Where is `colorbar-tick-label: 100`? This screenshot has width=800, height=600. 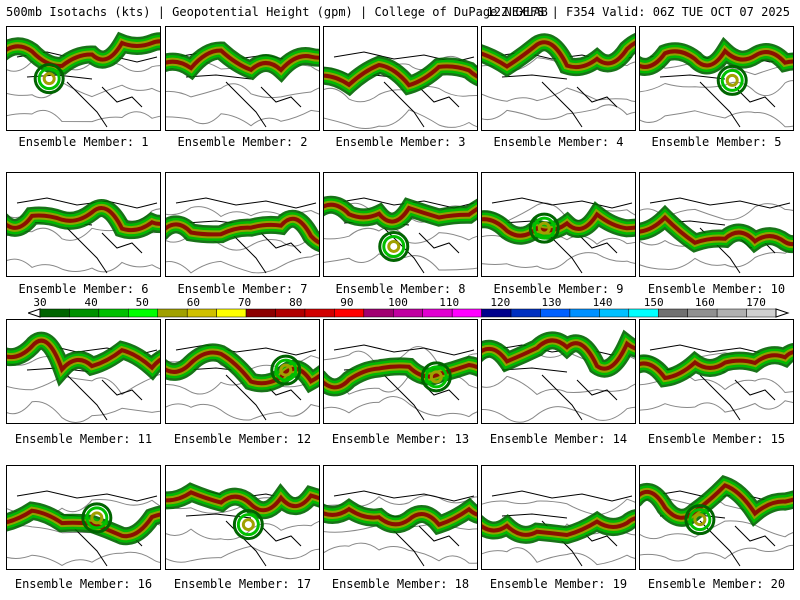 colorbar-tick-label: 100 is located at coordinates (398, 302).